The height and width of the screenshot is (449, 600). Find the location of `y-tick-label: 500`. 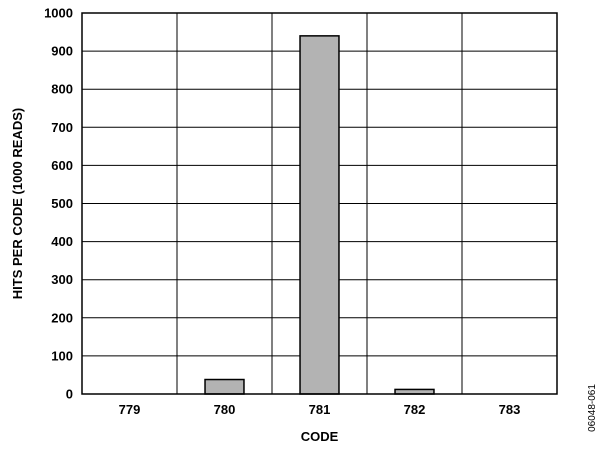

y-tick-label: 500 is located at coordinates (62, 203).